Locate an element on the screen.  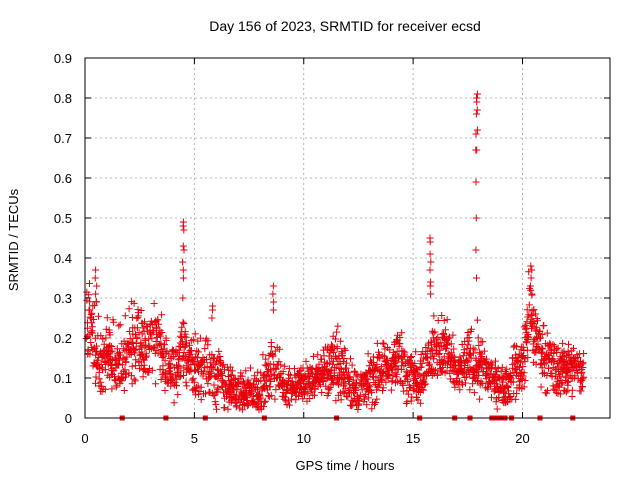
y-tick-label: 0.3 is located at coordinates (63, 298).